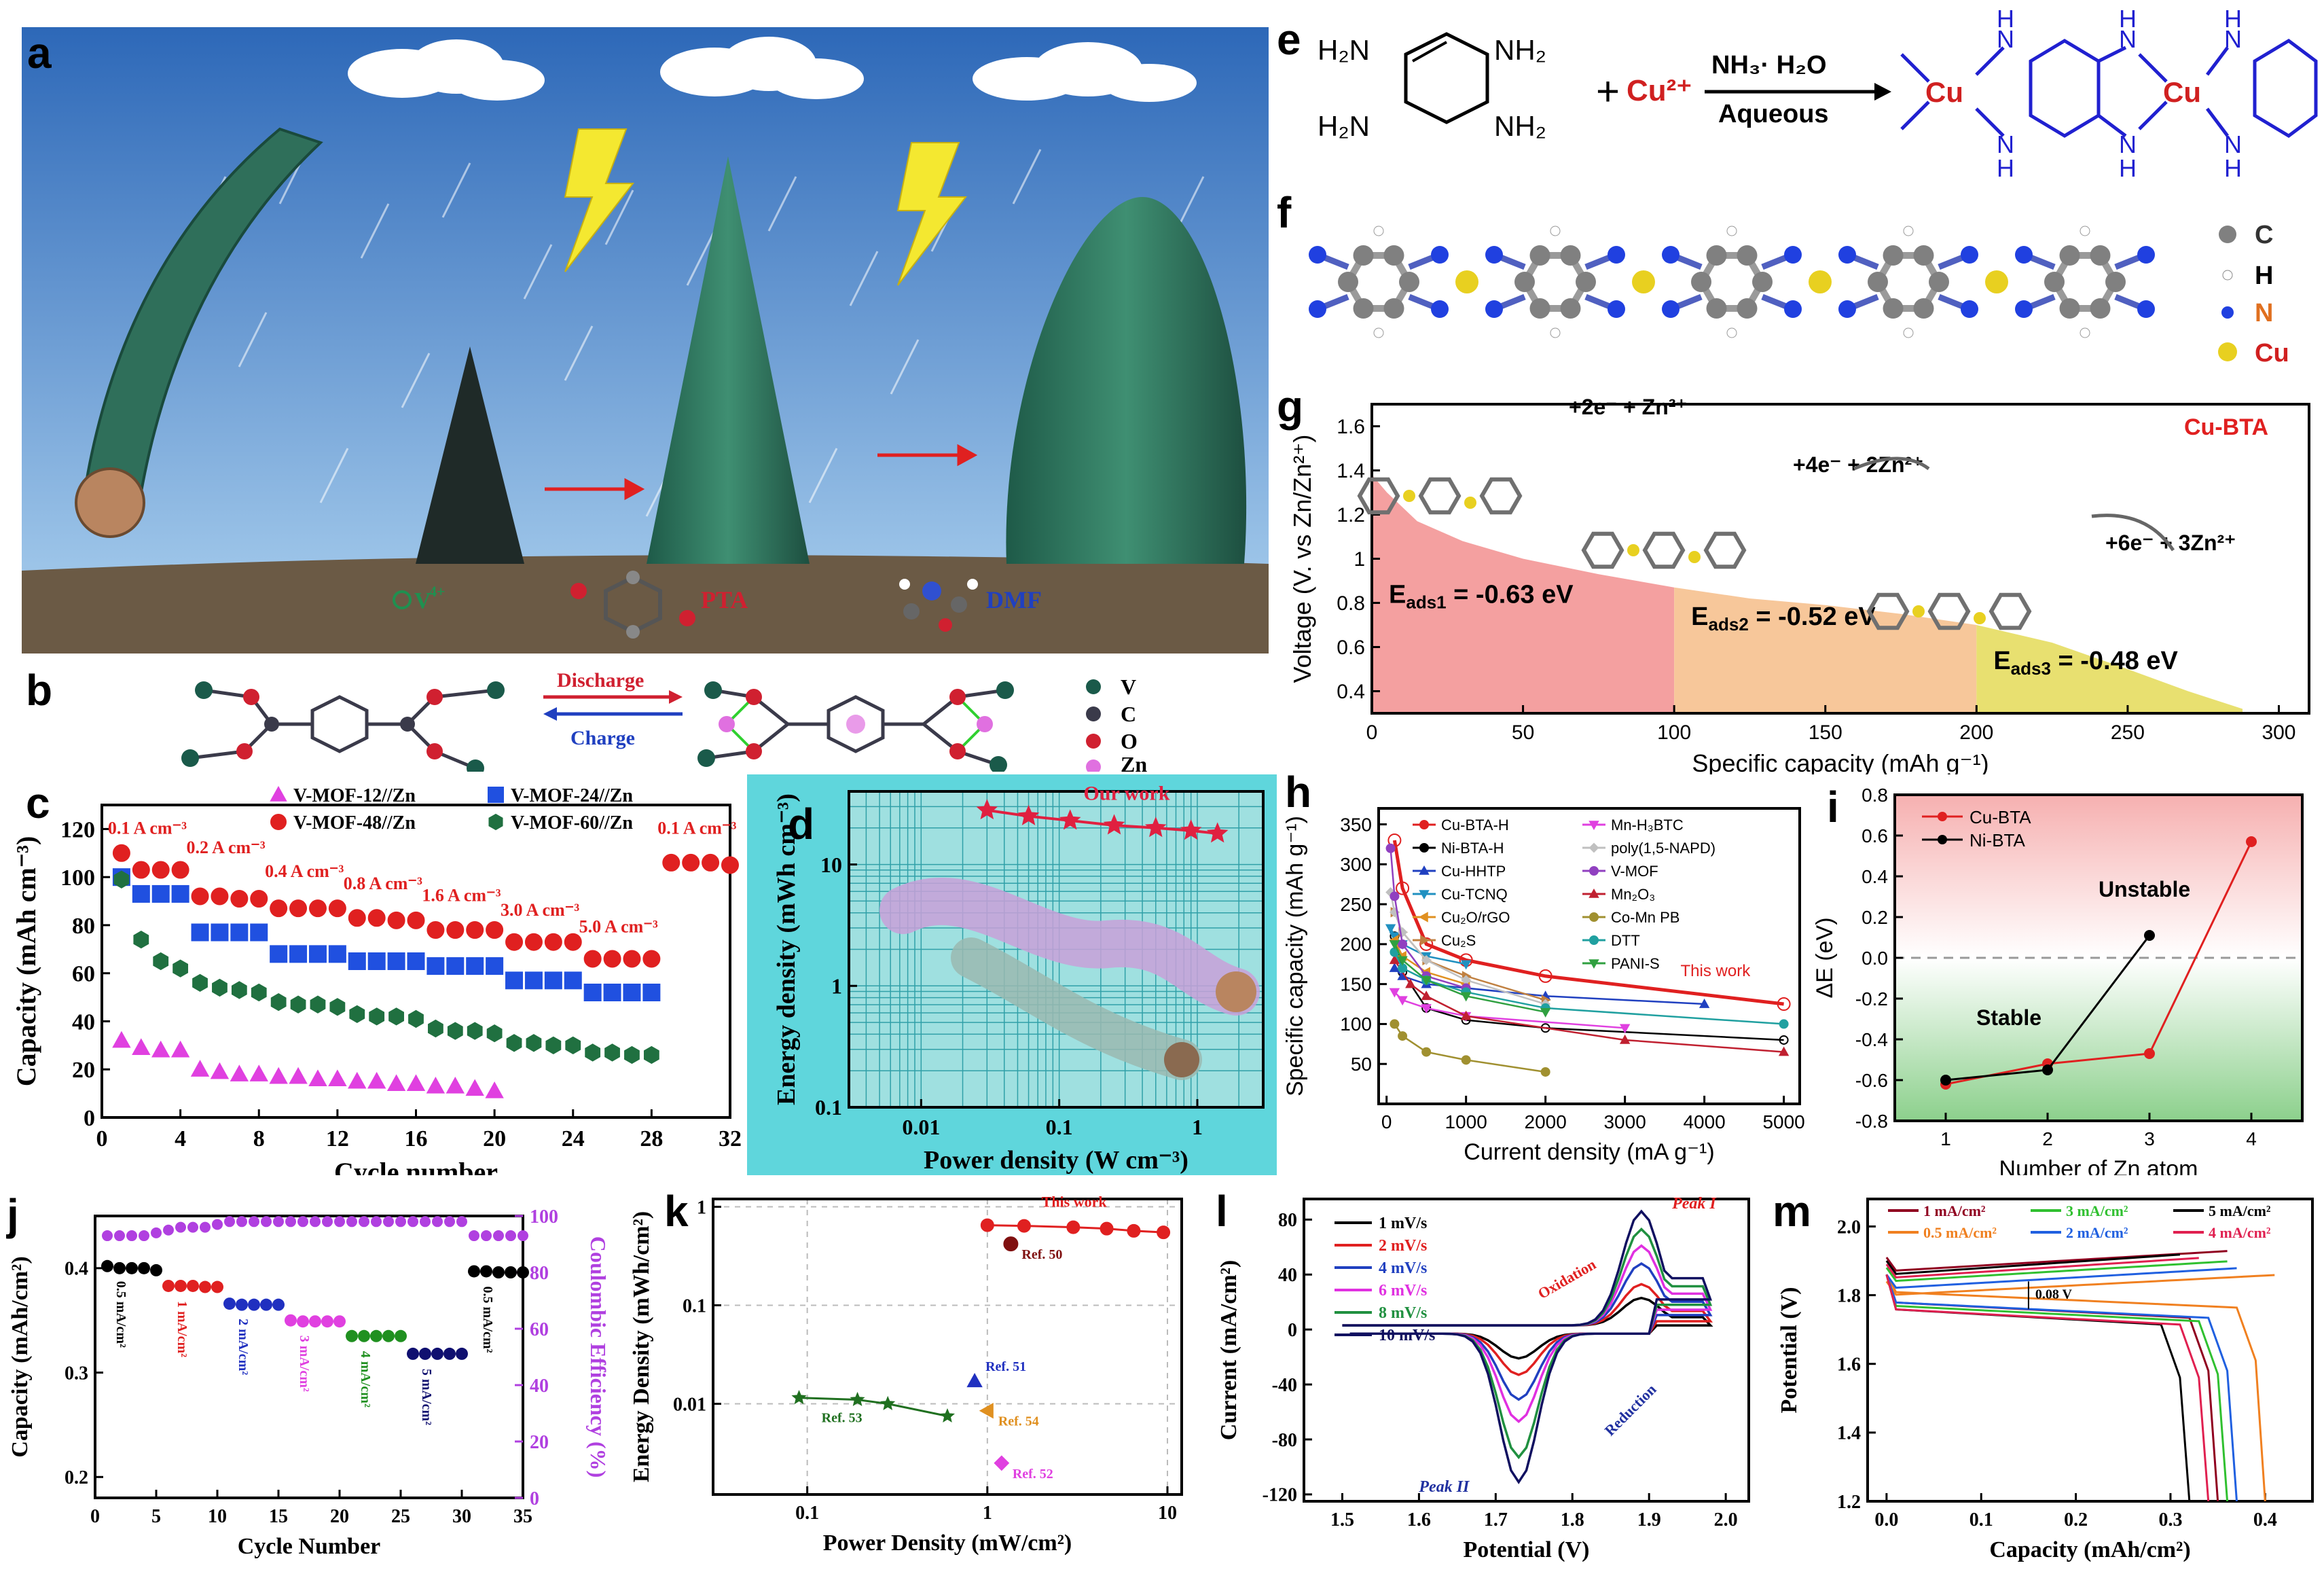  I want to click on g-y-tick-label: 1, so click(1359, 559).